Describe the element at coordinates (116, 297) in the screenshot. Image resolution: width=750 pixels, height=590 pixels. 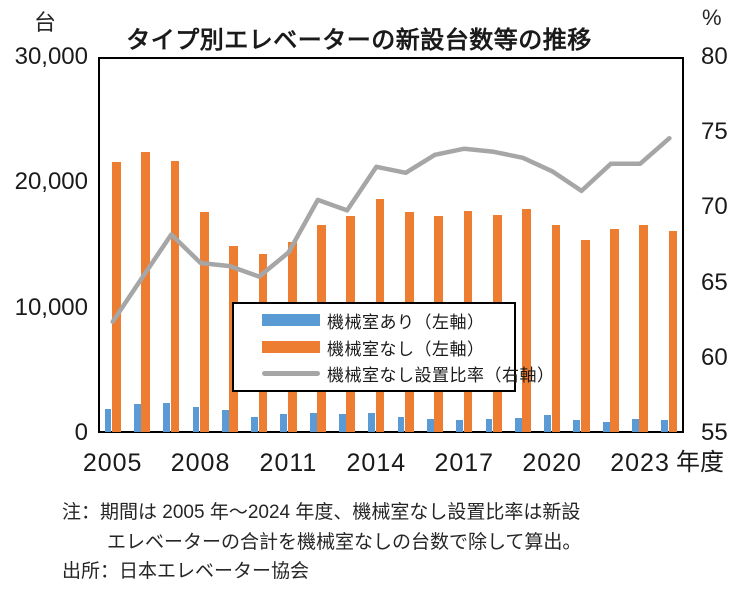
I see `machine-room-less-bar-2005` at that location.